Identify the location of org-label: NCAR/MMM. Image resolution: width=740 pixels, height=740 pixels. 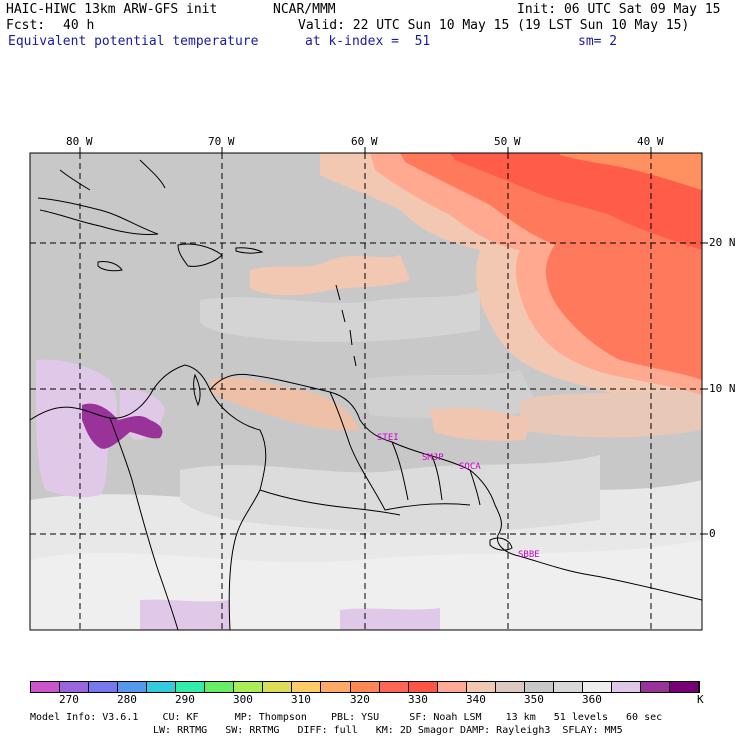
(304, 9).